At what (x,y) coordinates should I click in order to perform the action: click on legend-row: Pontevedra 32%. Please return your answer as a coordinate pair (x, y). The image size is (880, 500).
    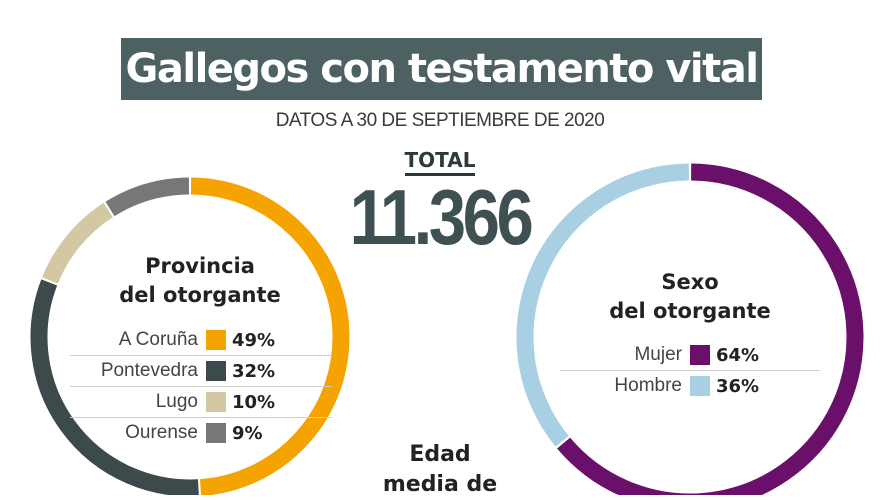
    Looking at the image, I should click on (201, 371).